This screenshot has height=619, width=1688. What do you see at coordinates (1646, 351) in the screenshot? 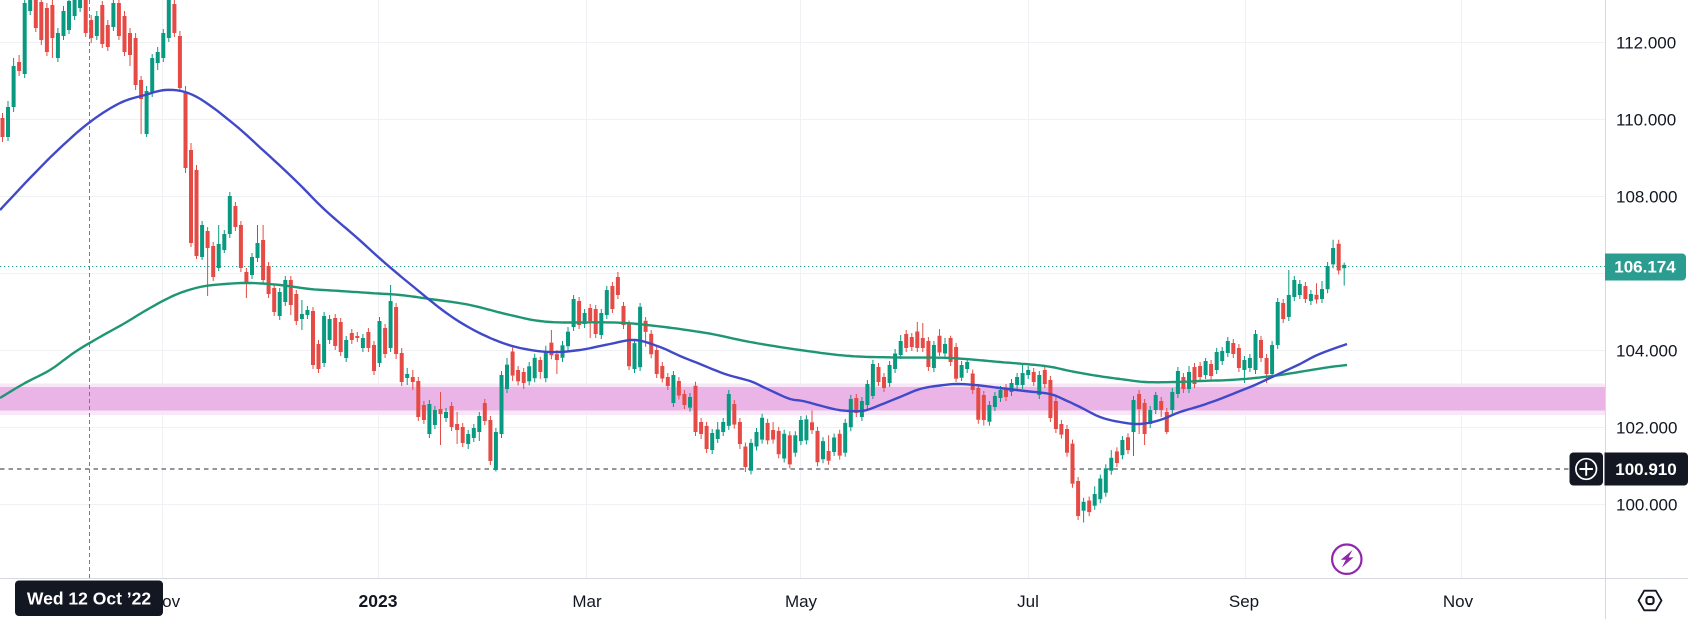
I see `svg-text: 104.000` at bounding box center [1646, 351].